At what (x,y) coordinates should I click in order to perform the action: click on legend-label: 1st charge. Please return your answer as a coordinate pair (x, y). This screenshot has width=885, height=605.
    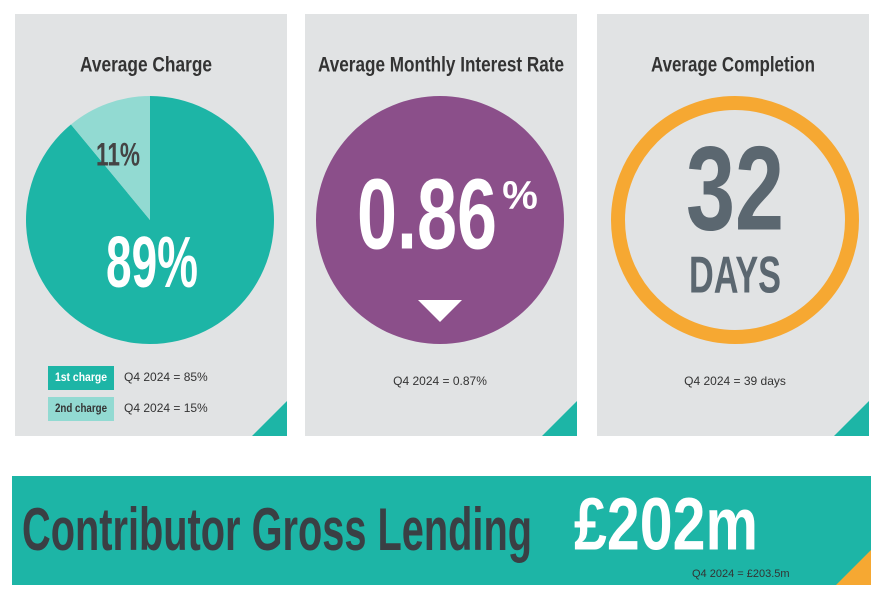
    Looking at the image, I should click on (81, 377).